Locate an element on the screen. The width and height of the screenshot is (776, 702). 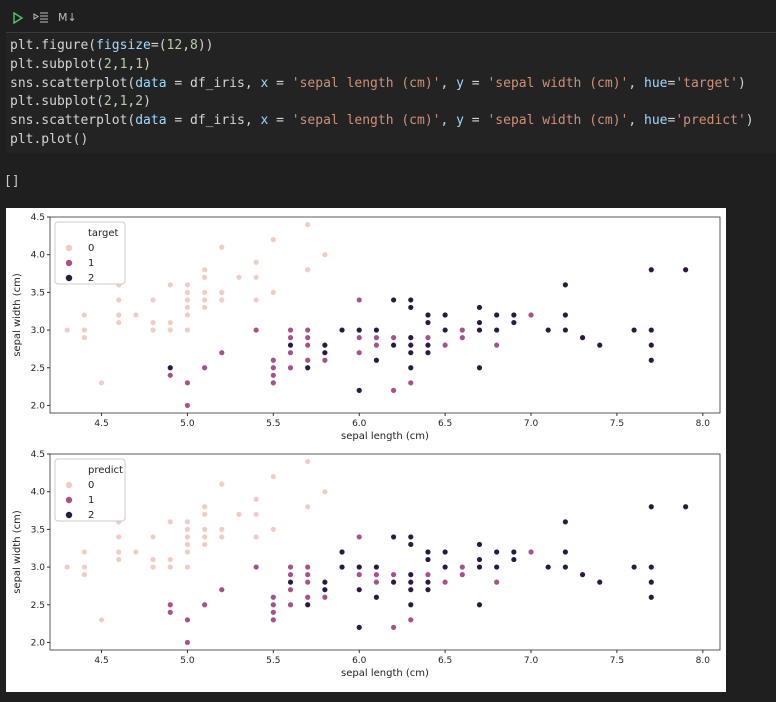
code-token: 'predict' is located at coordinates (710, 121).